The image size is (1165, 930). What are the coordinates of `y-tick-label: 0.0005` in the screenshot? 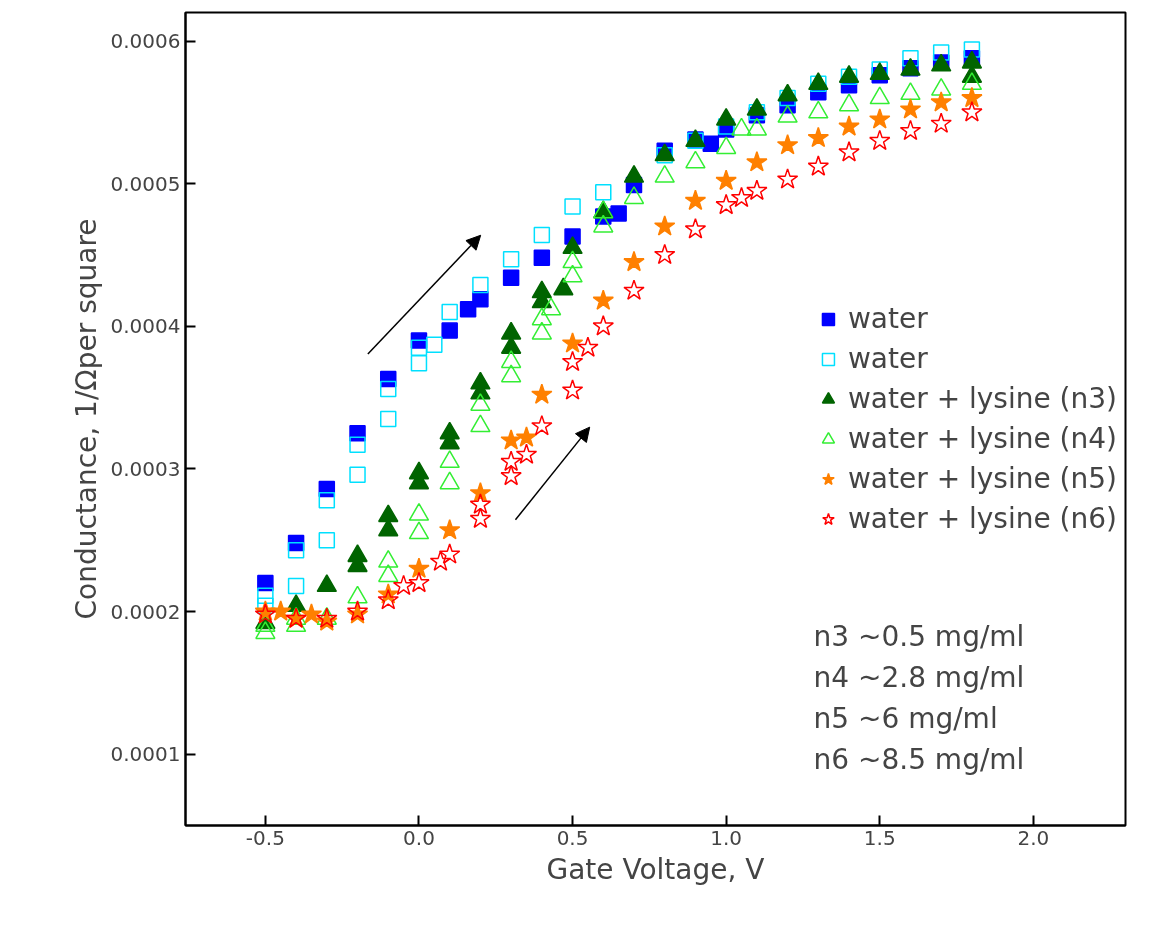 It's located at (145, 183).